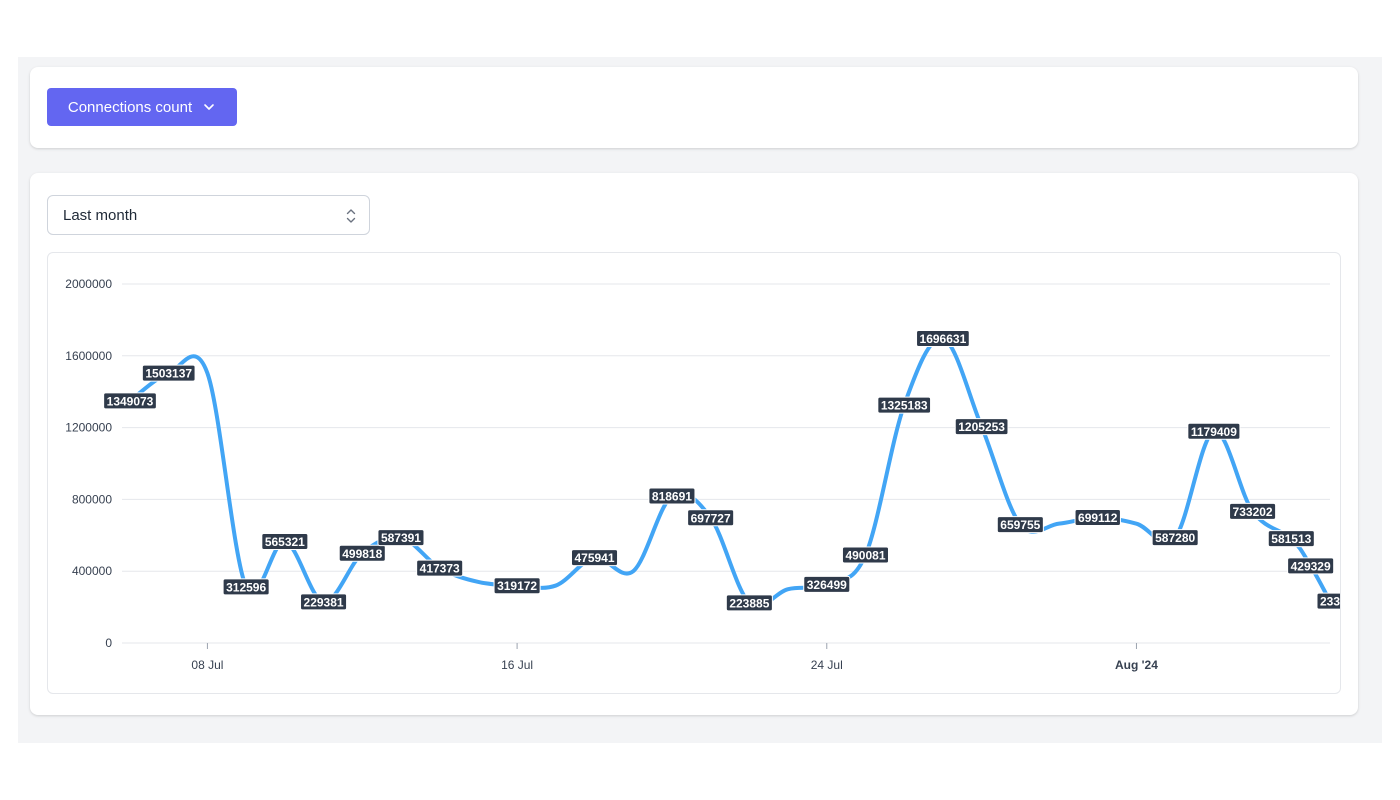 The height and width of the screenshot is (800, 1400). What do you see at coordinates (208, 215) in the screenshot?
I see `date-range-select: Last month` at bounding box center [208, 215].